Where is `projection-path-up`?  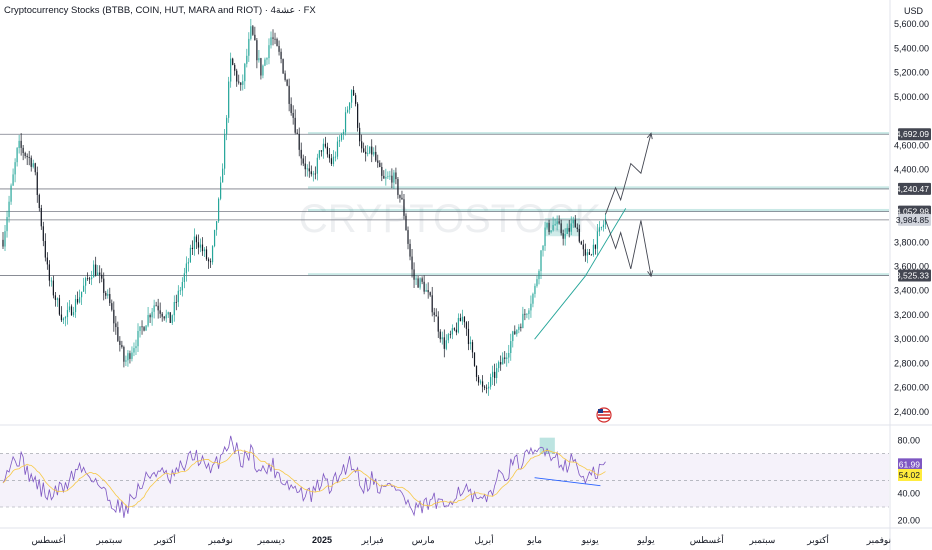 projection-path-up is located at coordinates (628, 174).